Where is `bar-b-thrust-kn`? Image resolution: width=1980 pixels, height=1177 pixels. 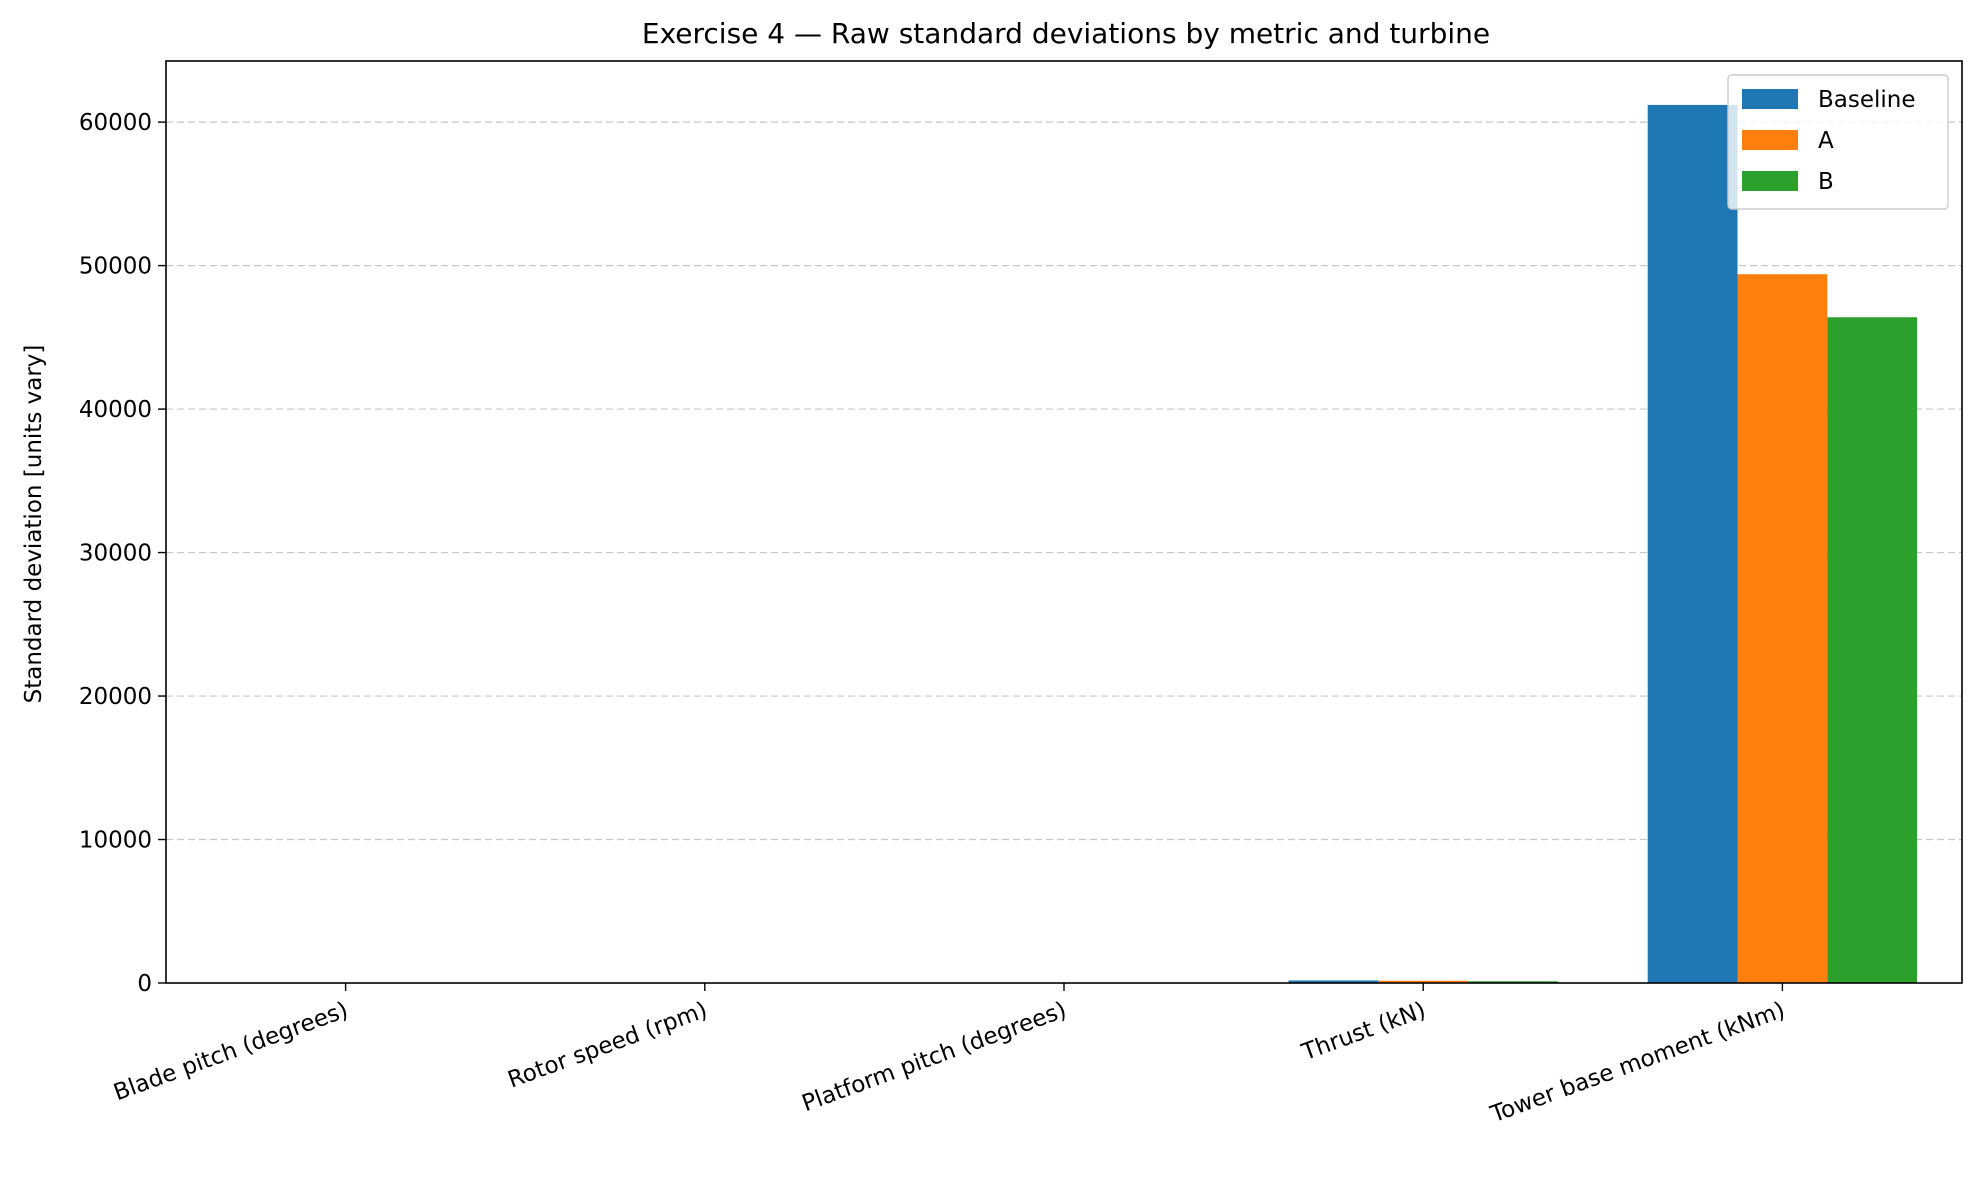
bar-b-thrust-kn is located at coordinates (1513, 982).